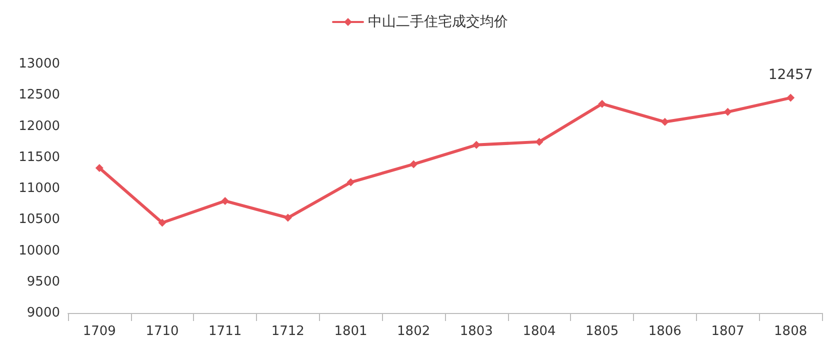 This screenshot has height=355, width=840. Describe the element at coordinates (39, 95) in the screenshot. I see `y-tick-label: 12500` at that location.